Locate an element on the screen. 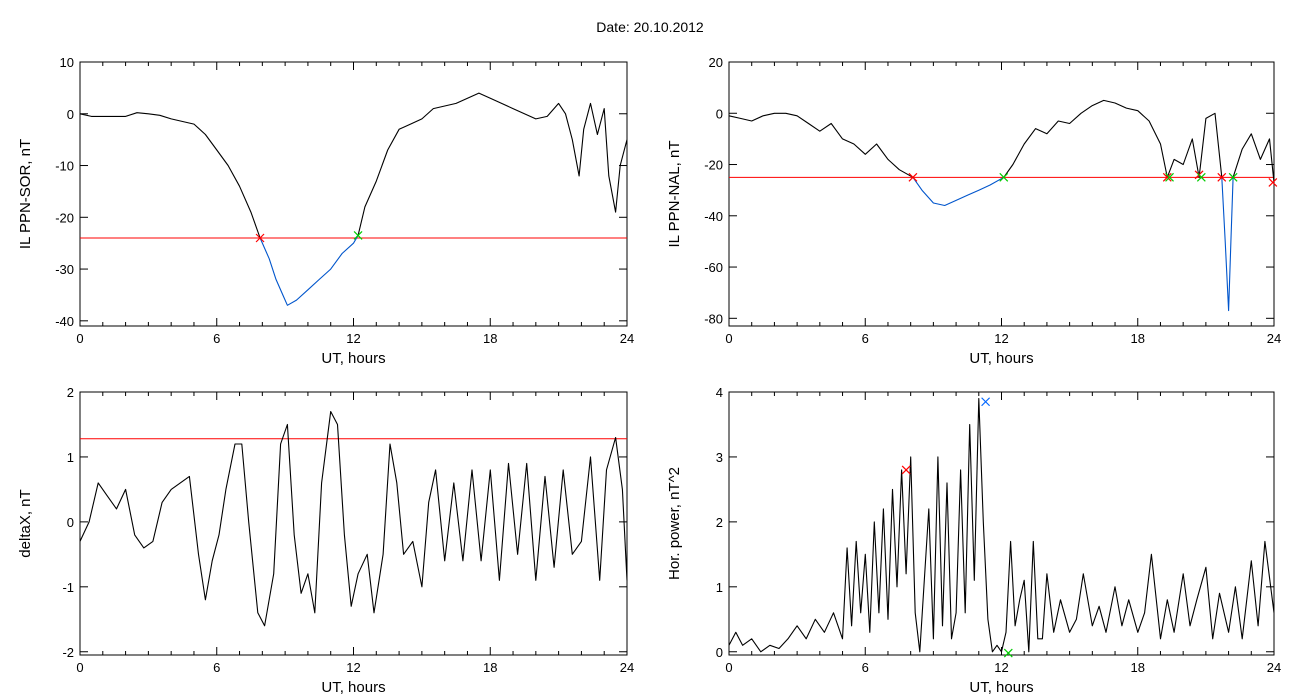 Image resolution: width=1300 pixels, height=700 pixels. y-axis-label: IL PPN-SOR, nT is located at coordinates (25, 194).